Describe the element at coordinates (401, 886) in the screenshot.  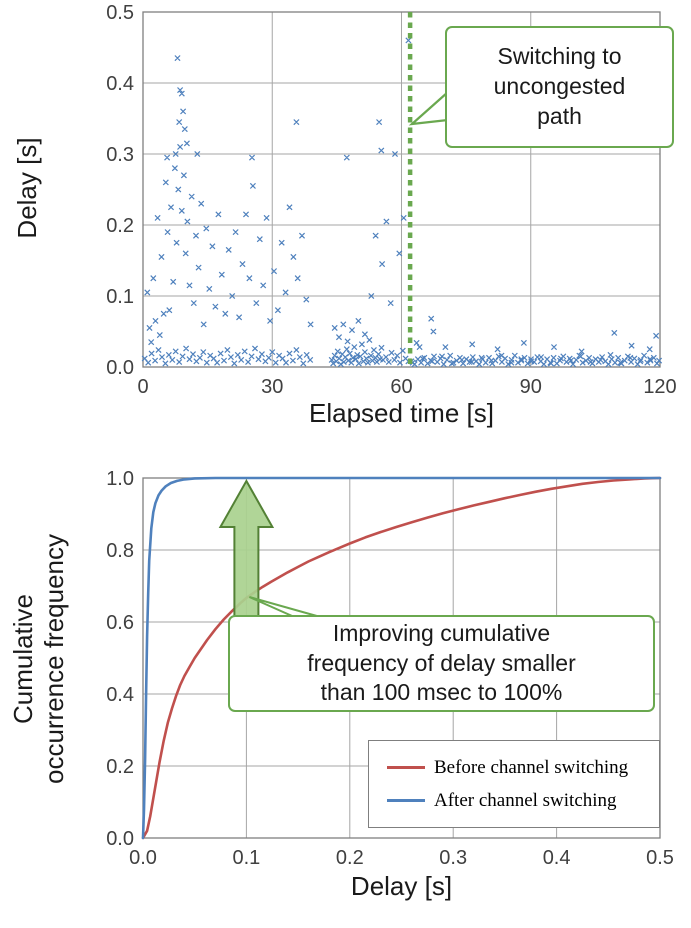
I see `x-axis-title-delay: Delay [s]` at that location.